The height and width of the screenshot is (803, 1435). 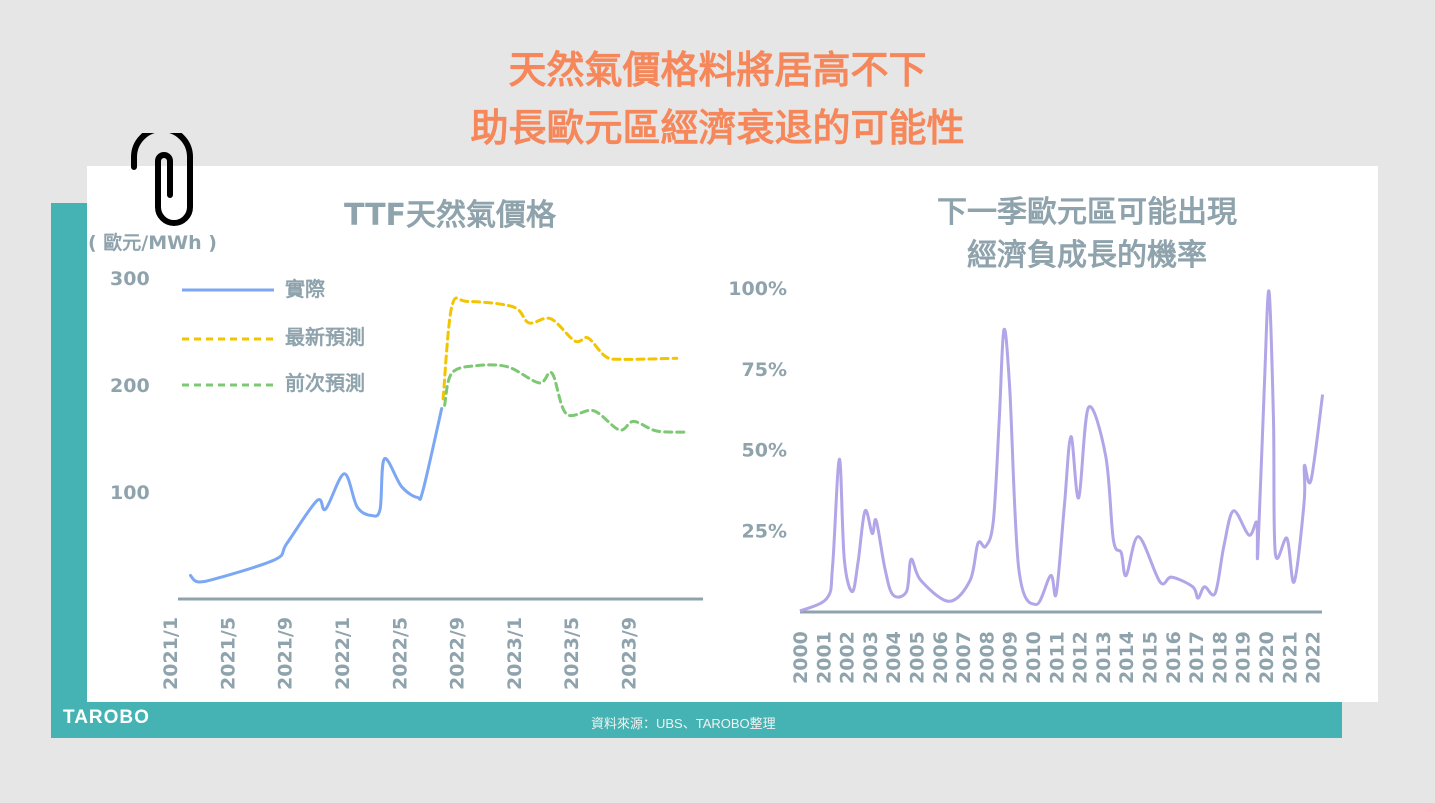 What do you see at coordinates (152, 242) in the screenshot?
I see `y-axis-unit: ( 歐元/MWh )` at bounding box center [152, 242].